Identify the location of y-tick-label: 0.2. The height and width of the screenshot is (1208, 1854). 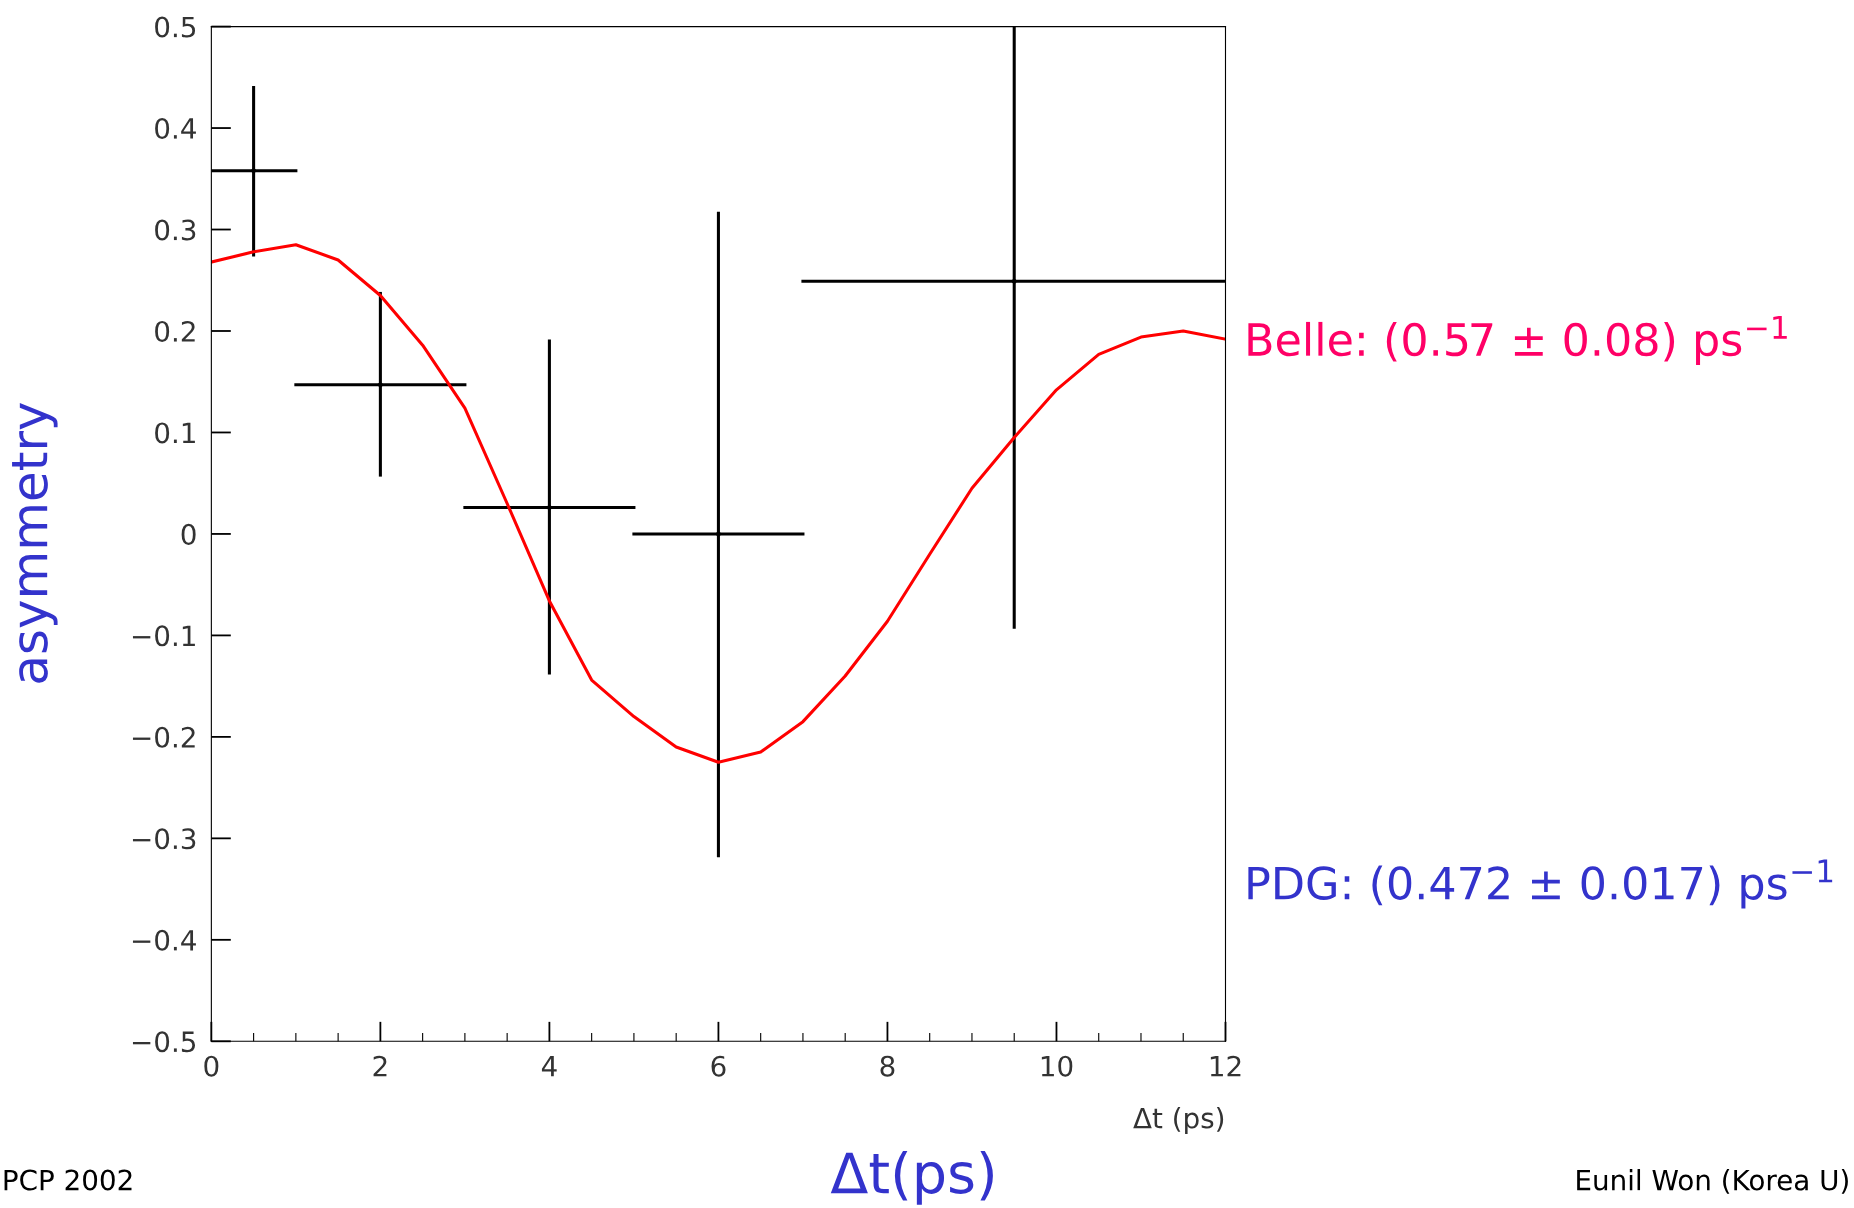
(175, 331).